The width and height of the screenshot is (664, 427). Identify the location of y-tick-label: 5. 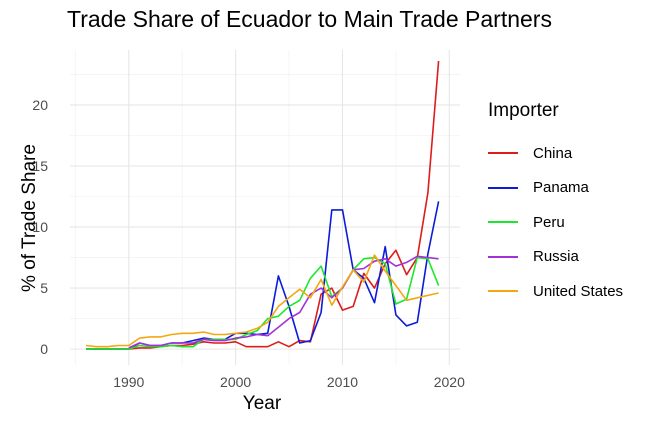
(44, 288).